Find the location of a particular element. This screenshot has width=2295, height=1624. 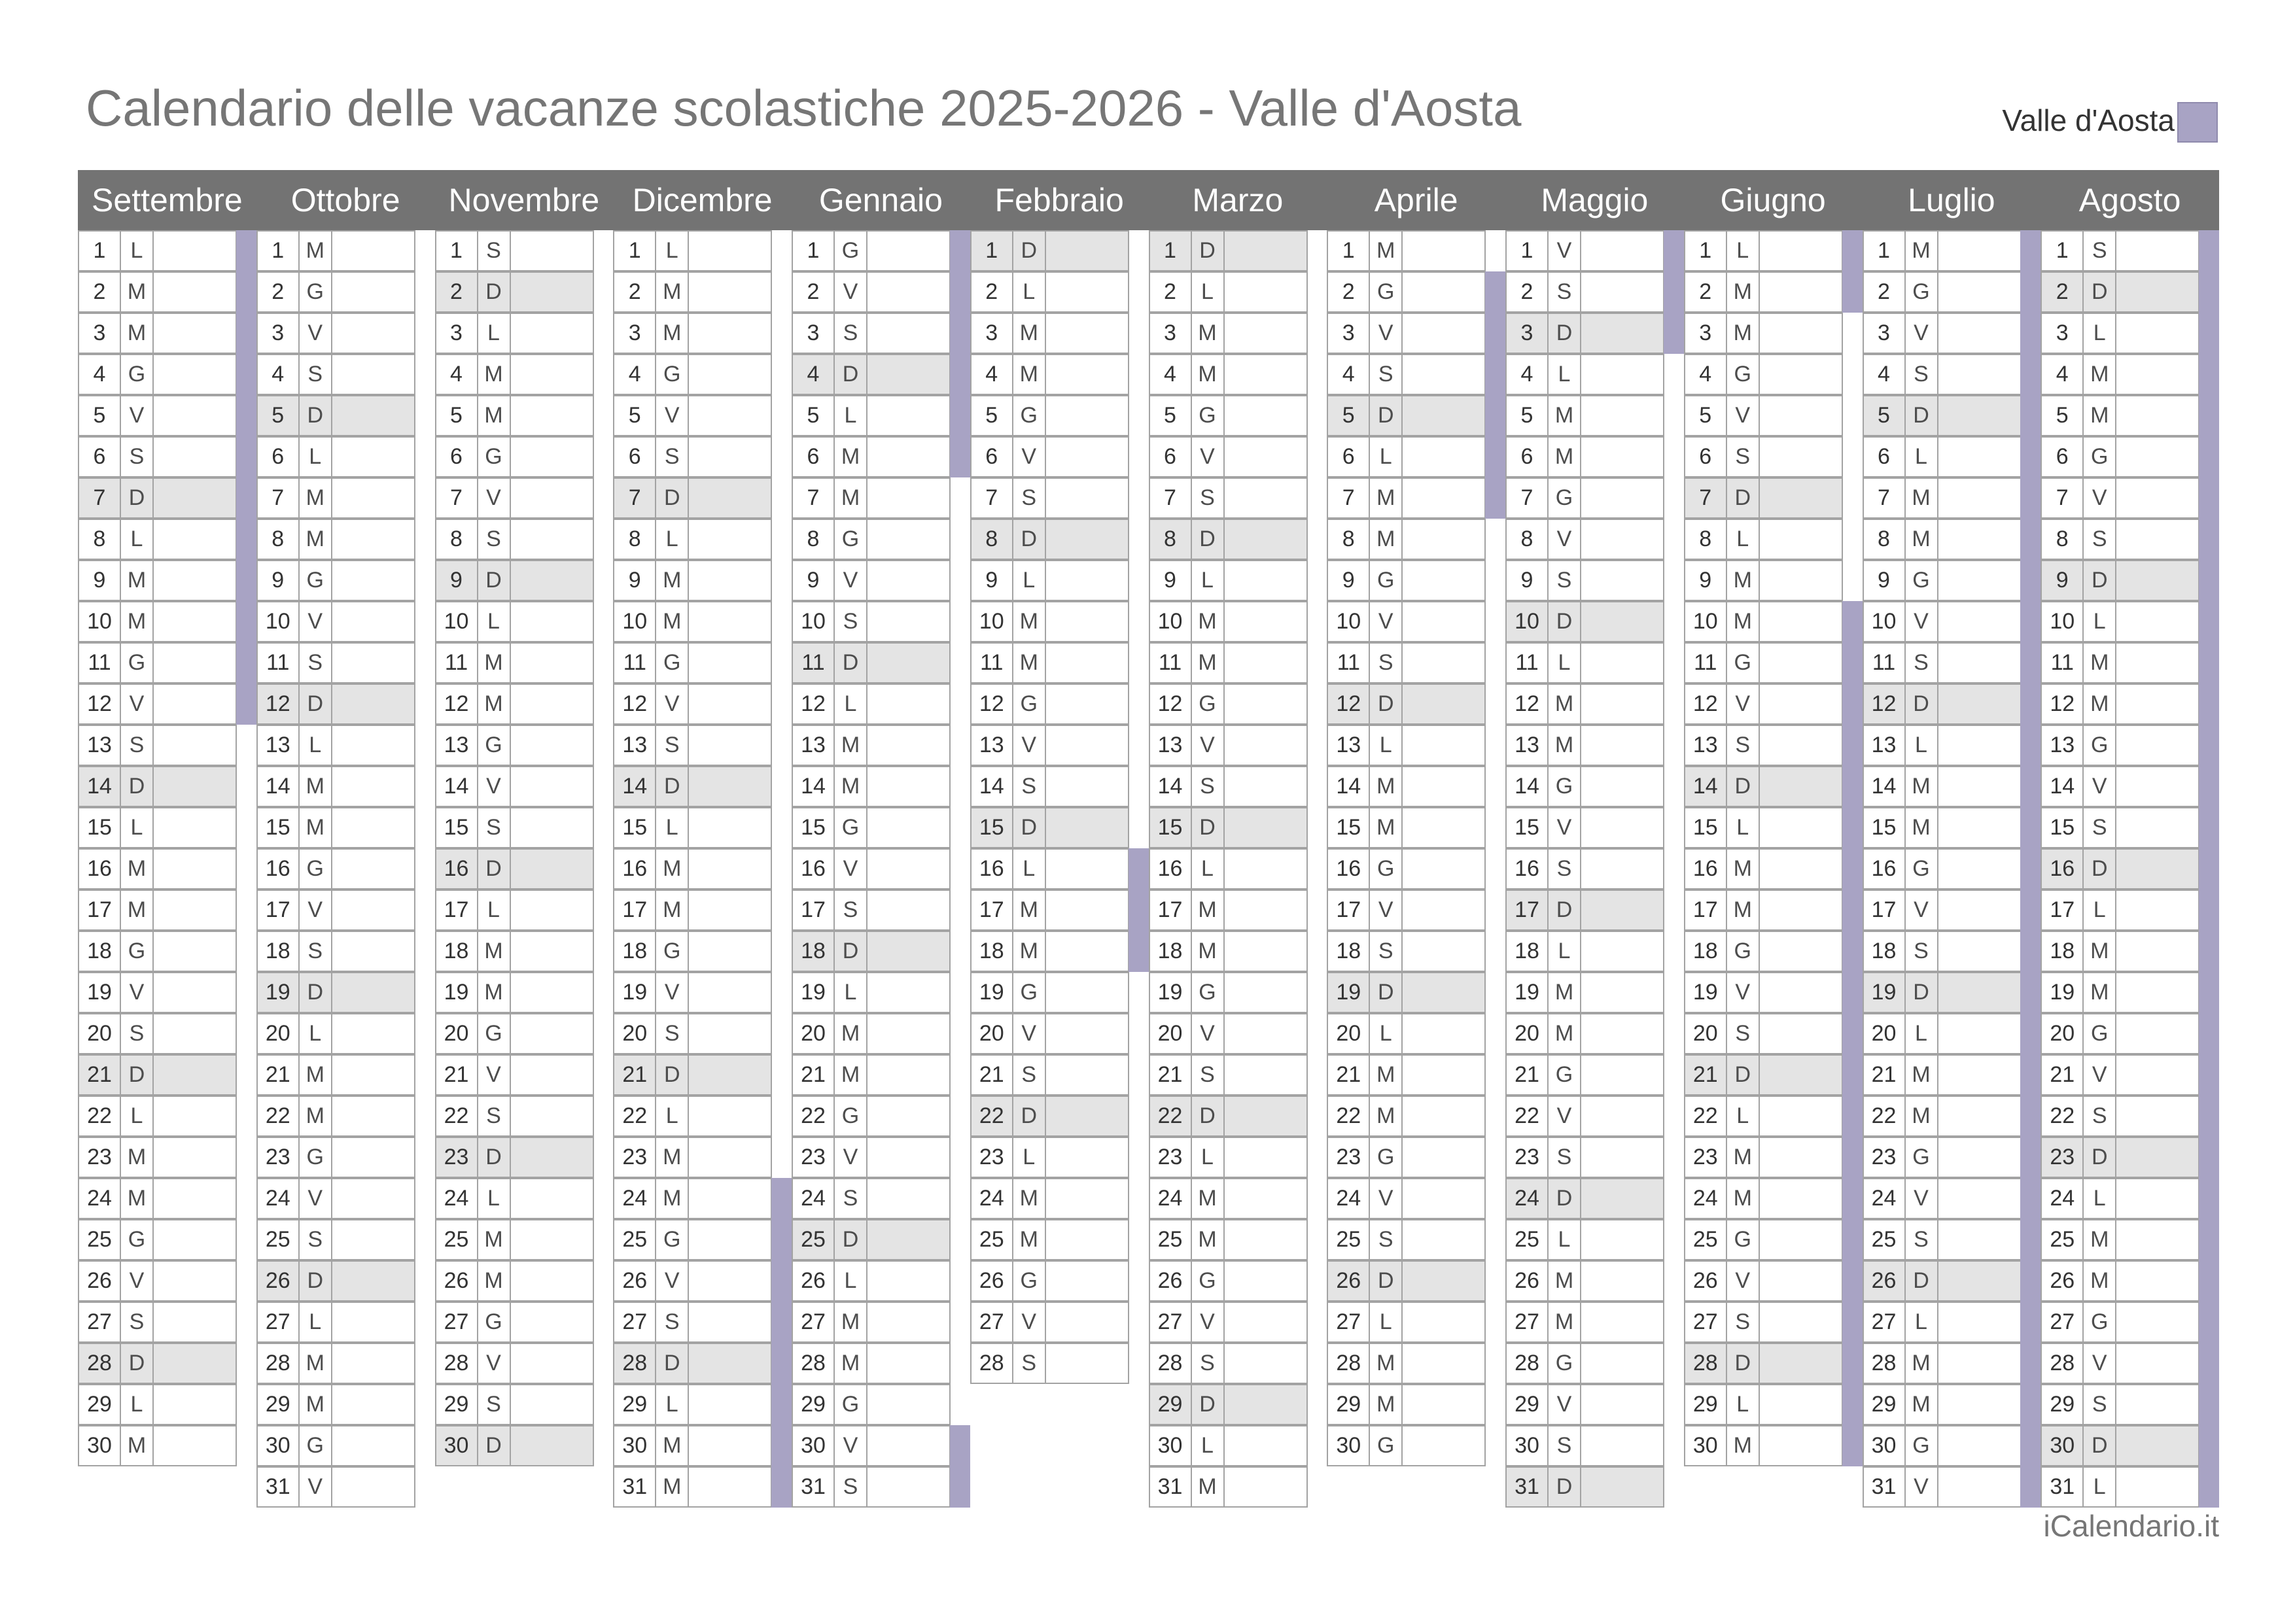

day-number: 9 is located at coordinates (100, 580).